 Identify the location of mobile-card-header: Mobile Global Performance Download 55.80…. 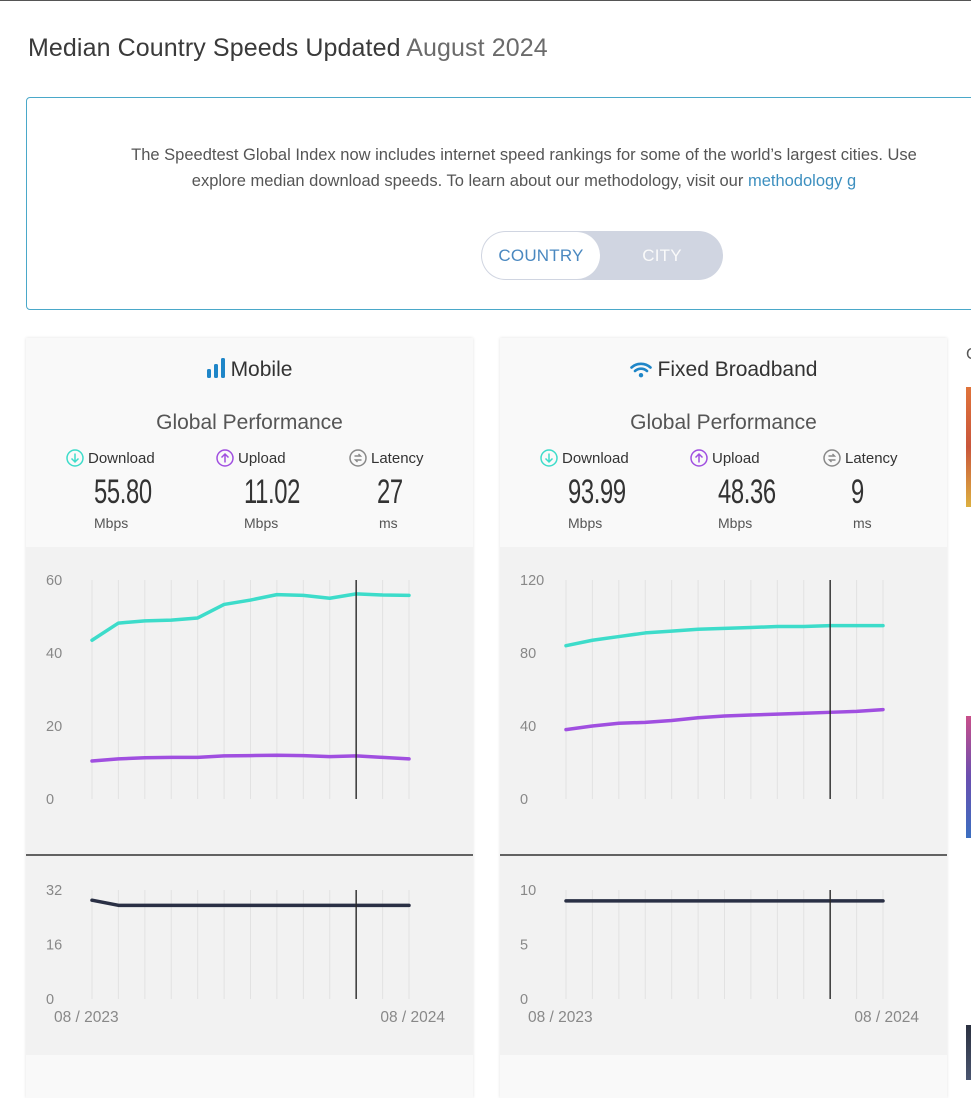
(249, 443).